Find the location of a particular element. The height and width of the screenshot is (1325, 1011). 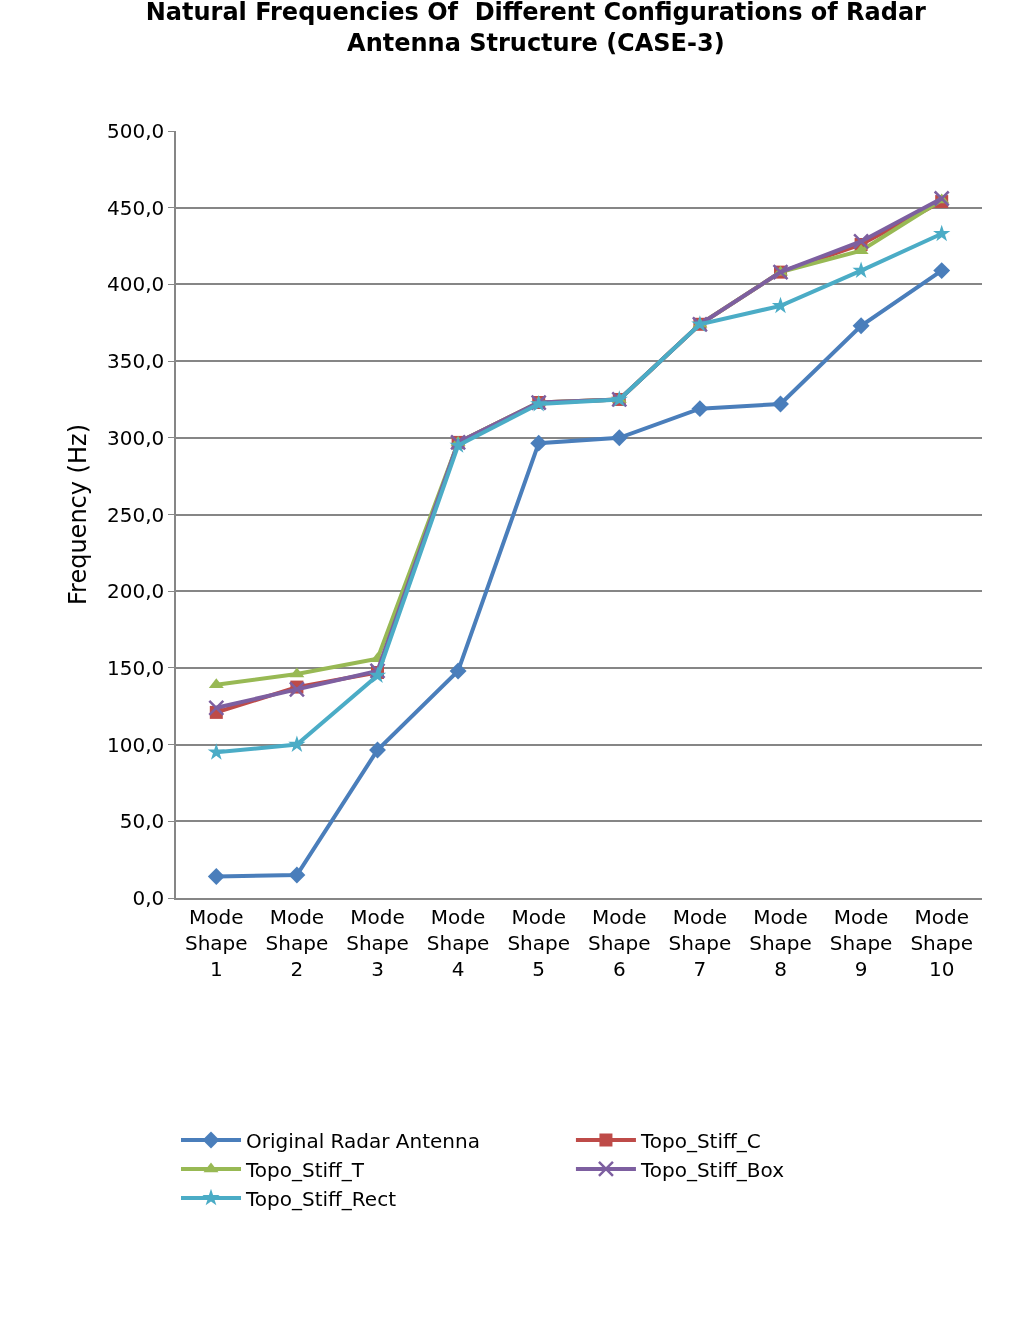

y-tick-label: 150,0 is located at coordinates (135, 667).